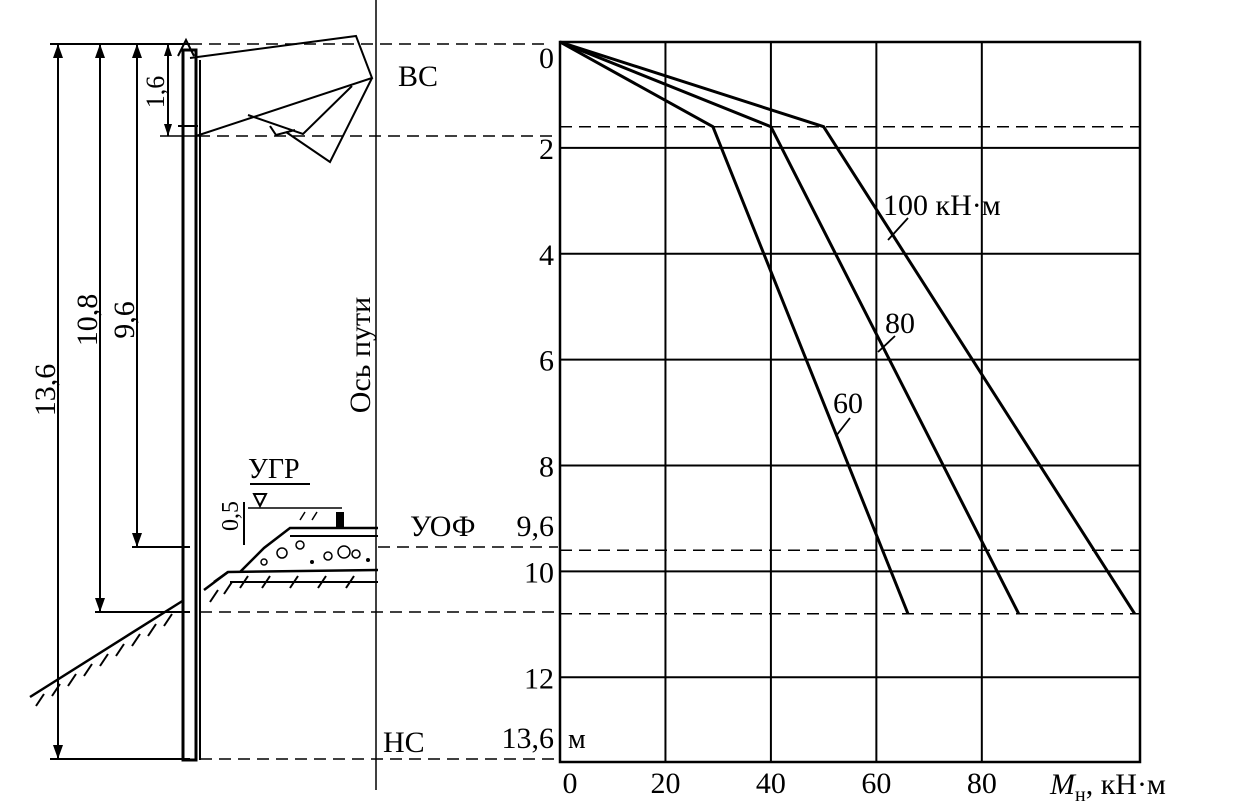  Describe the element at coordinates (546, 467) in the screenshot. I see `y-tick-8: 8` at that location.